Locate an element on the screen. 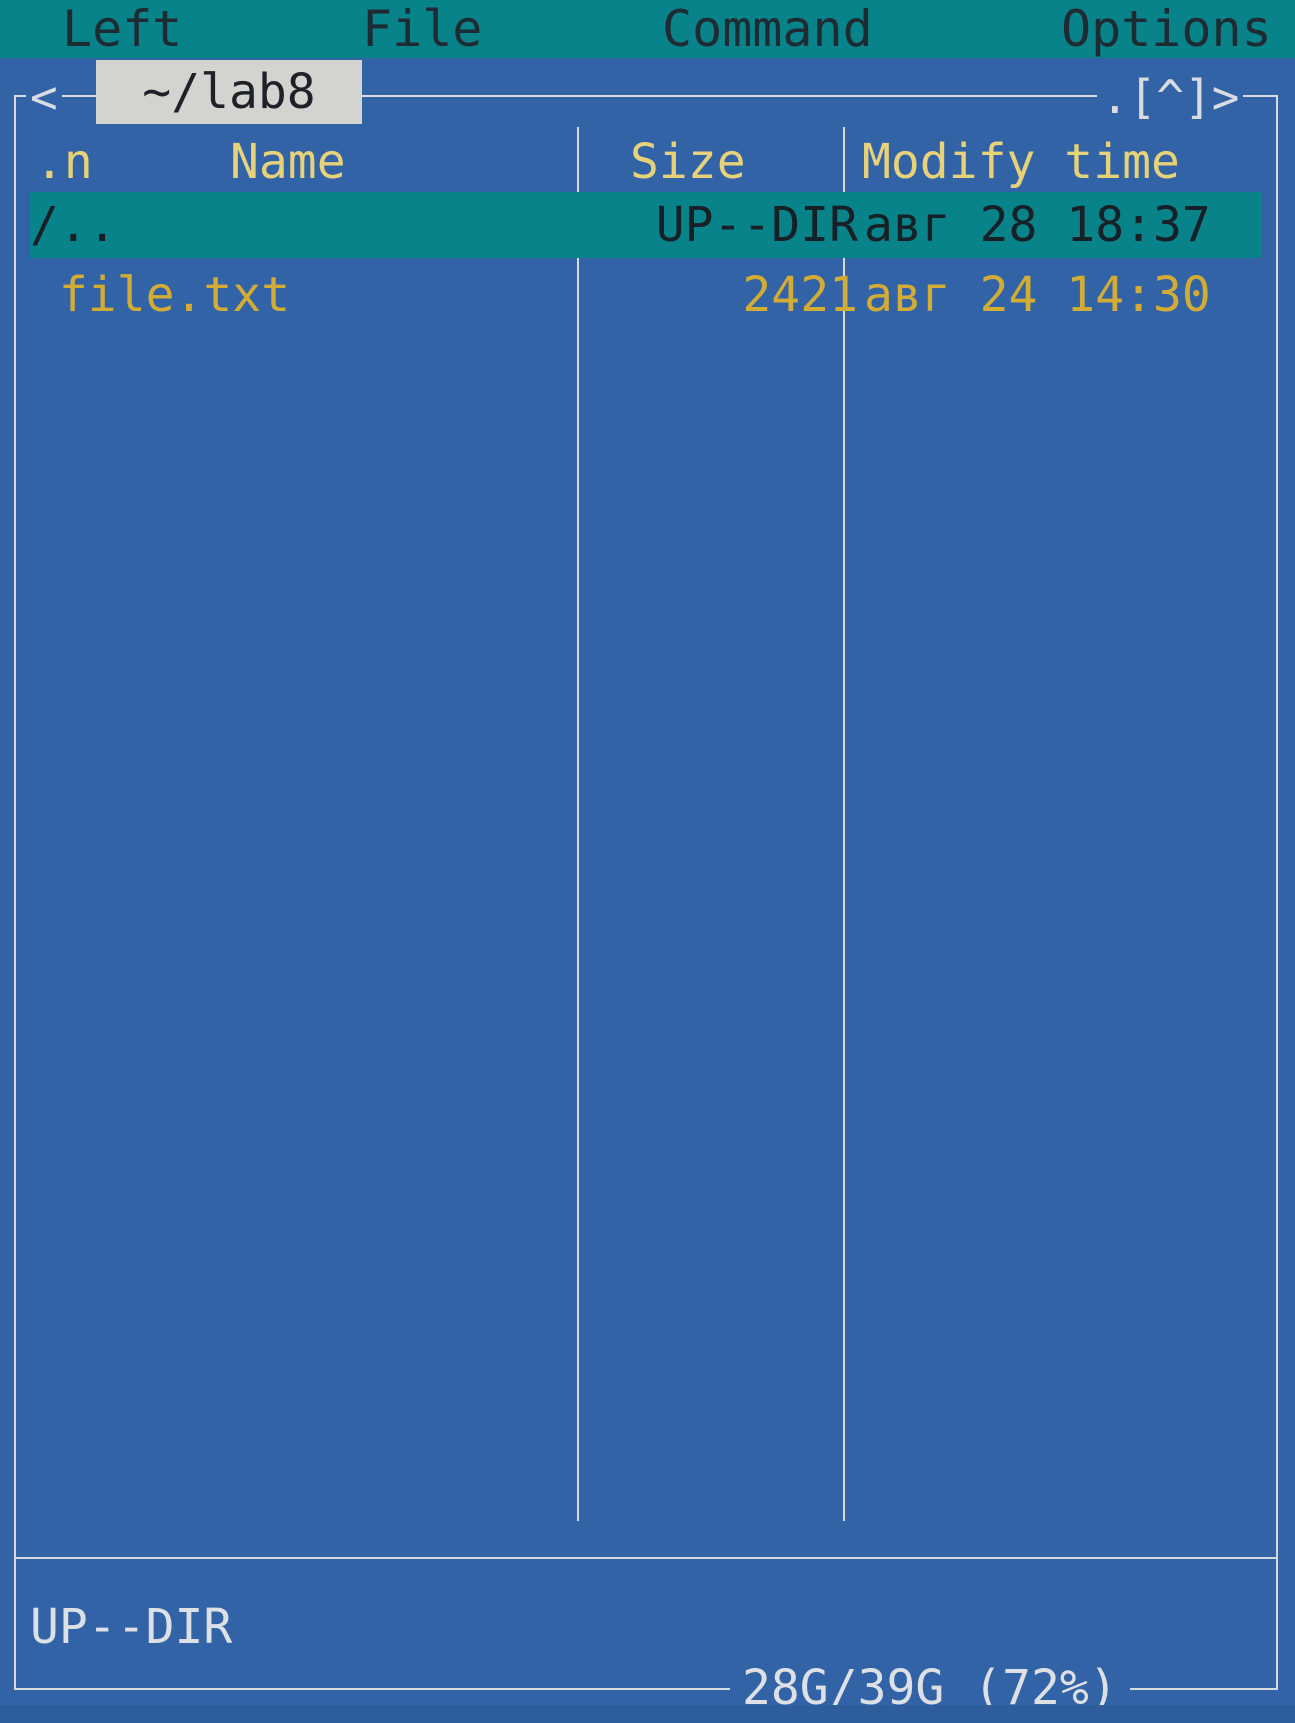 Image resolution: width=1295 pixels, height=1723 pixels. file-modify-time: авг 28 18:37 is located at coordinates (1037, 225).